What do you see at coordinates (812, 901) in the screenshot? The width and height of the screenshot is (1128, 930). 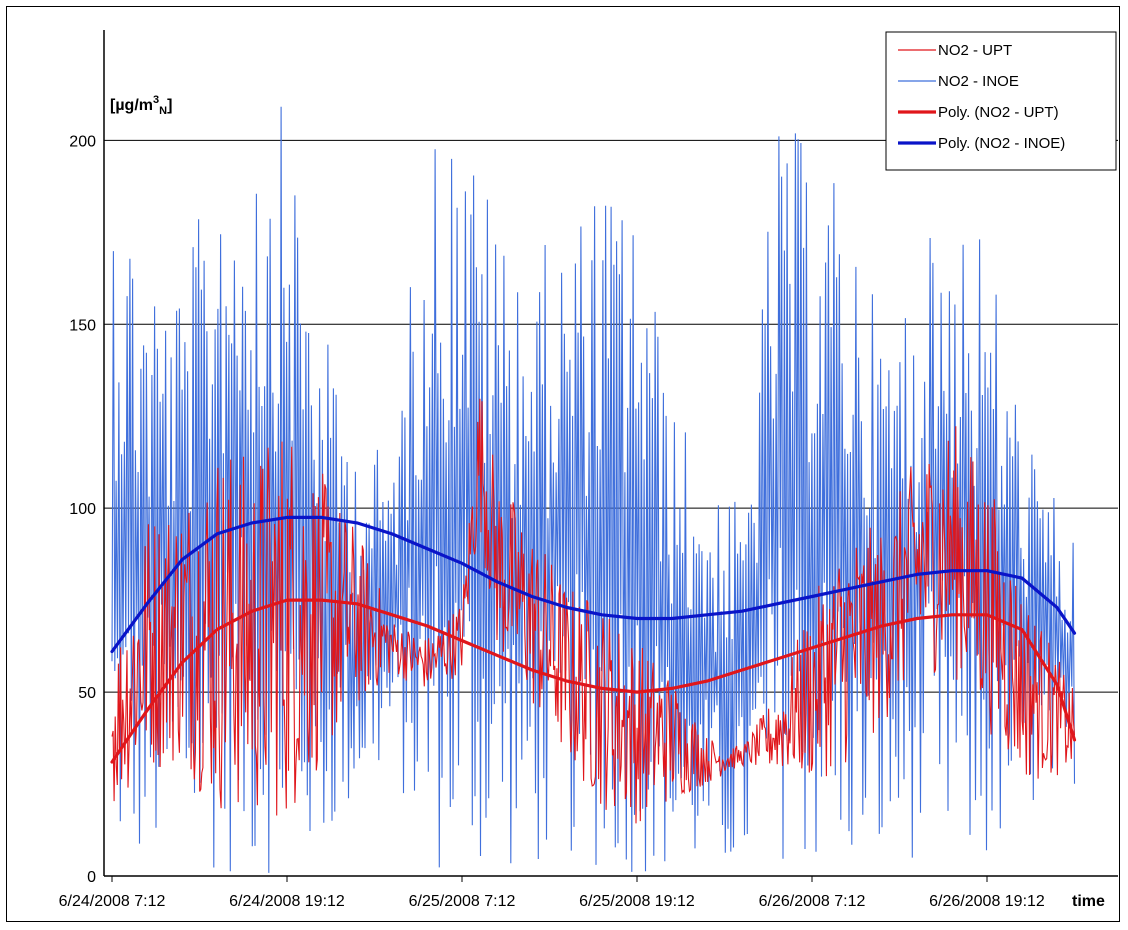 I see `x-tick-label-4: 6/26/2008 7:12` at bounding box center [812, 901].